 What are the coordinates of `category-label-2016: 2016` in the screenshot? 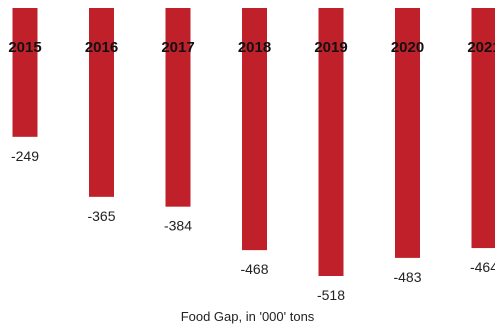 It's located at (101, 47).